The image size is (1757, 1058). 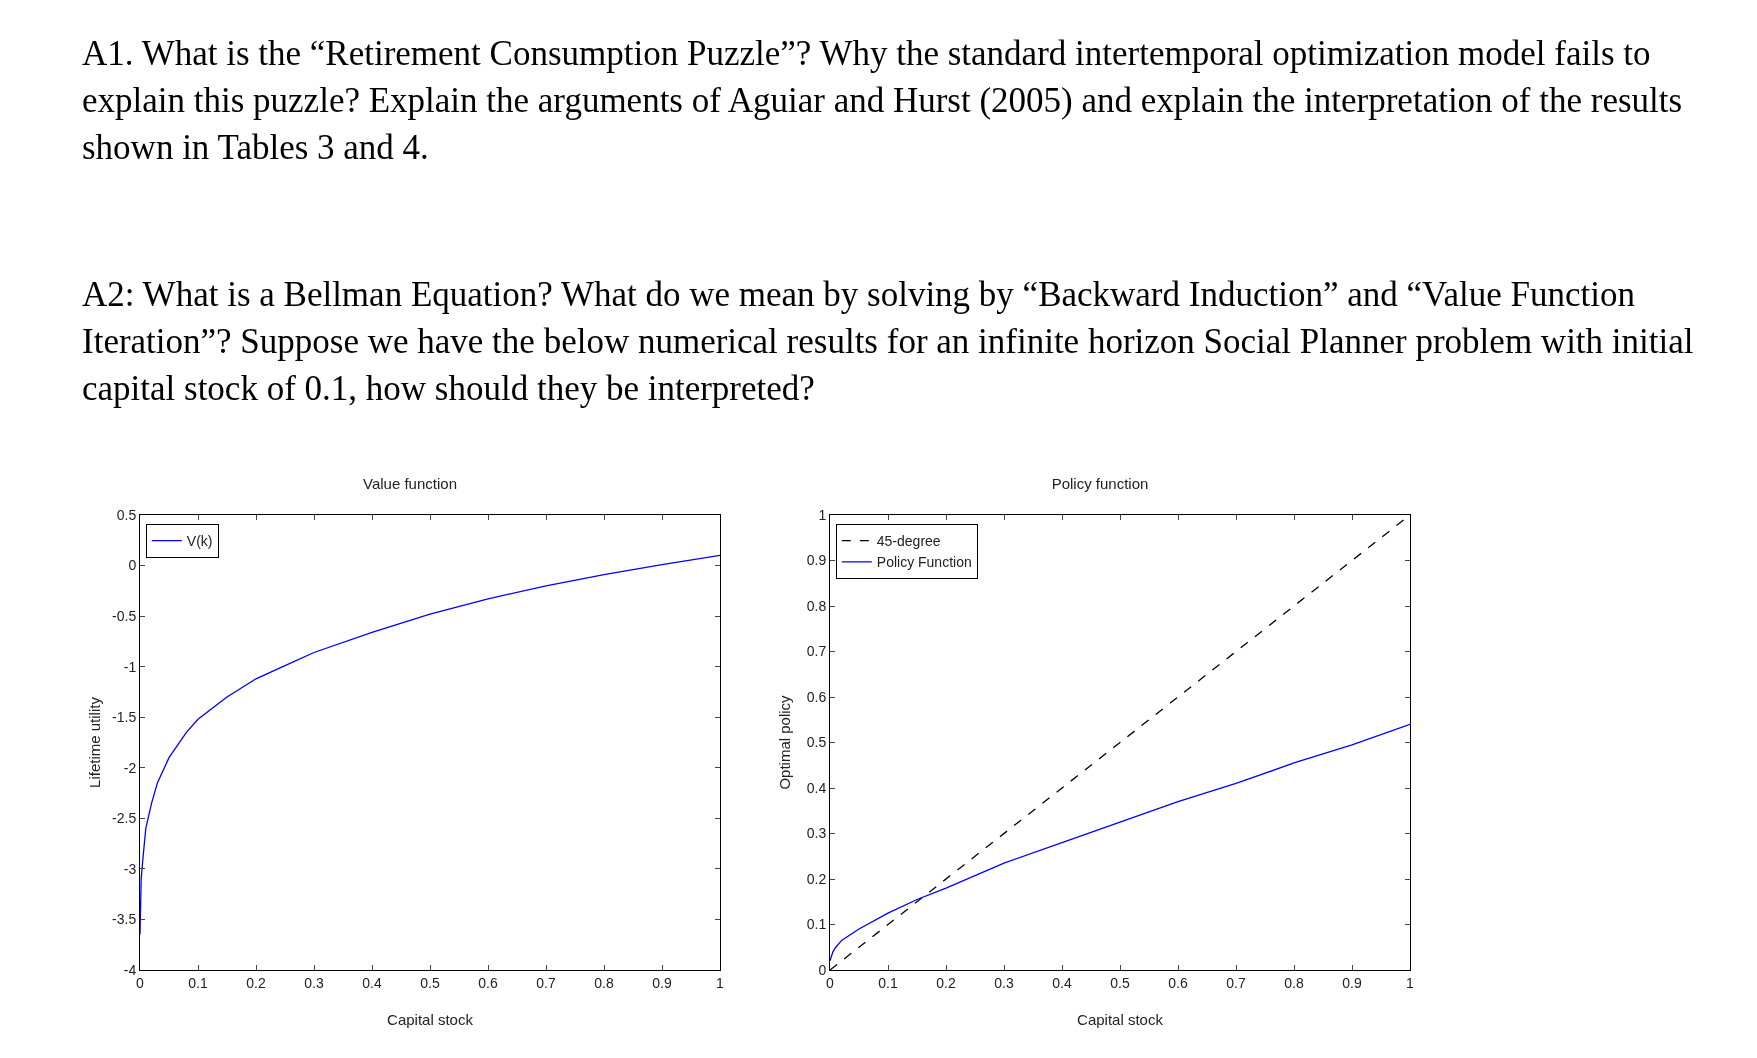 I want to click on y-tick-label: -3, so click(x=130, y=868).